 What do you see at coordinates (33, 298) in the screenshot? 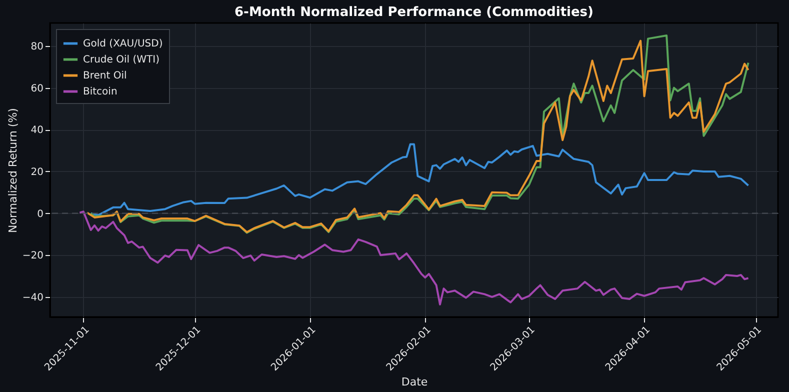
I see `y-tick-label: −40` at bounding box center [33, 298].